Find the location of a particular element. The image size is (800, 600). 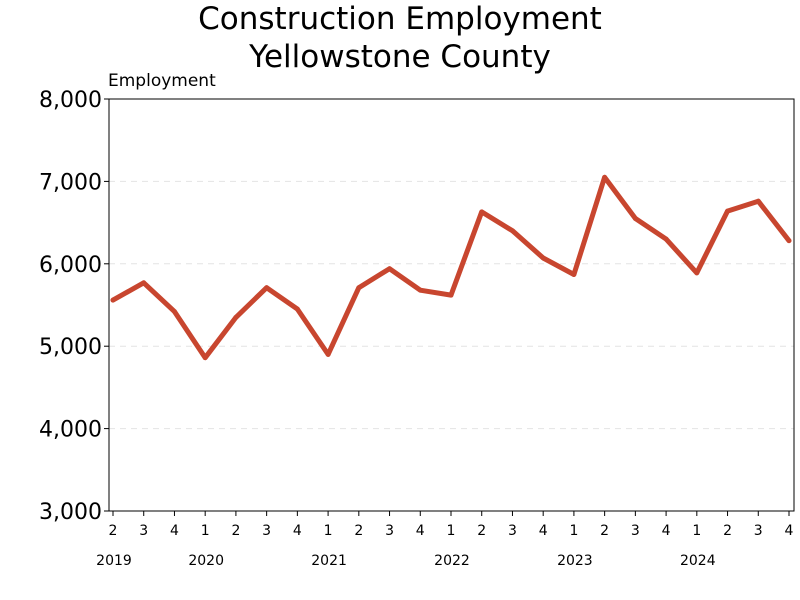

x-tick-label-year: 2019 is located at coordinates (114, 561).